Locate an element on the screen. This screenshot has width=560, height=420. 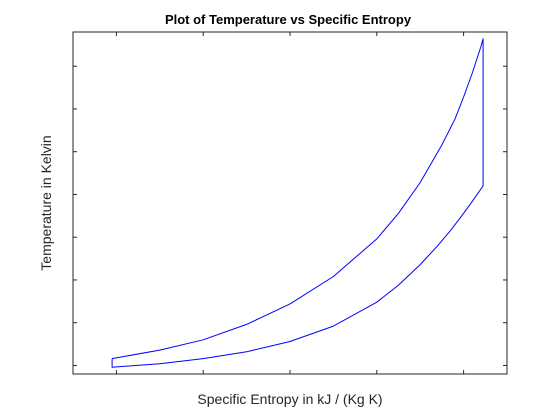
y-axis-label: Temperature in Kelvin is located at coordinates (46, 202).